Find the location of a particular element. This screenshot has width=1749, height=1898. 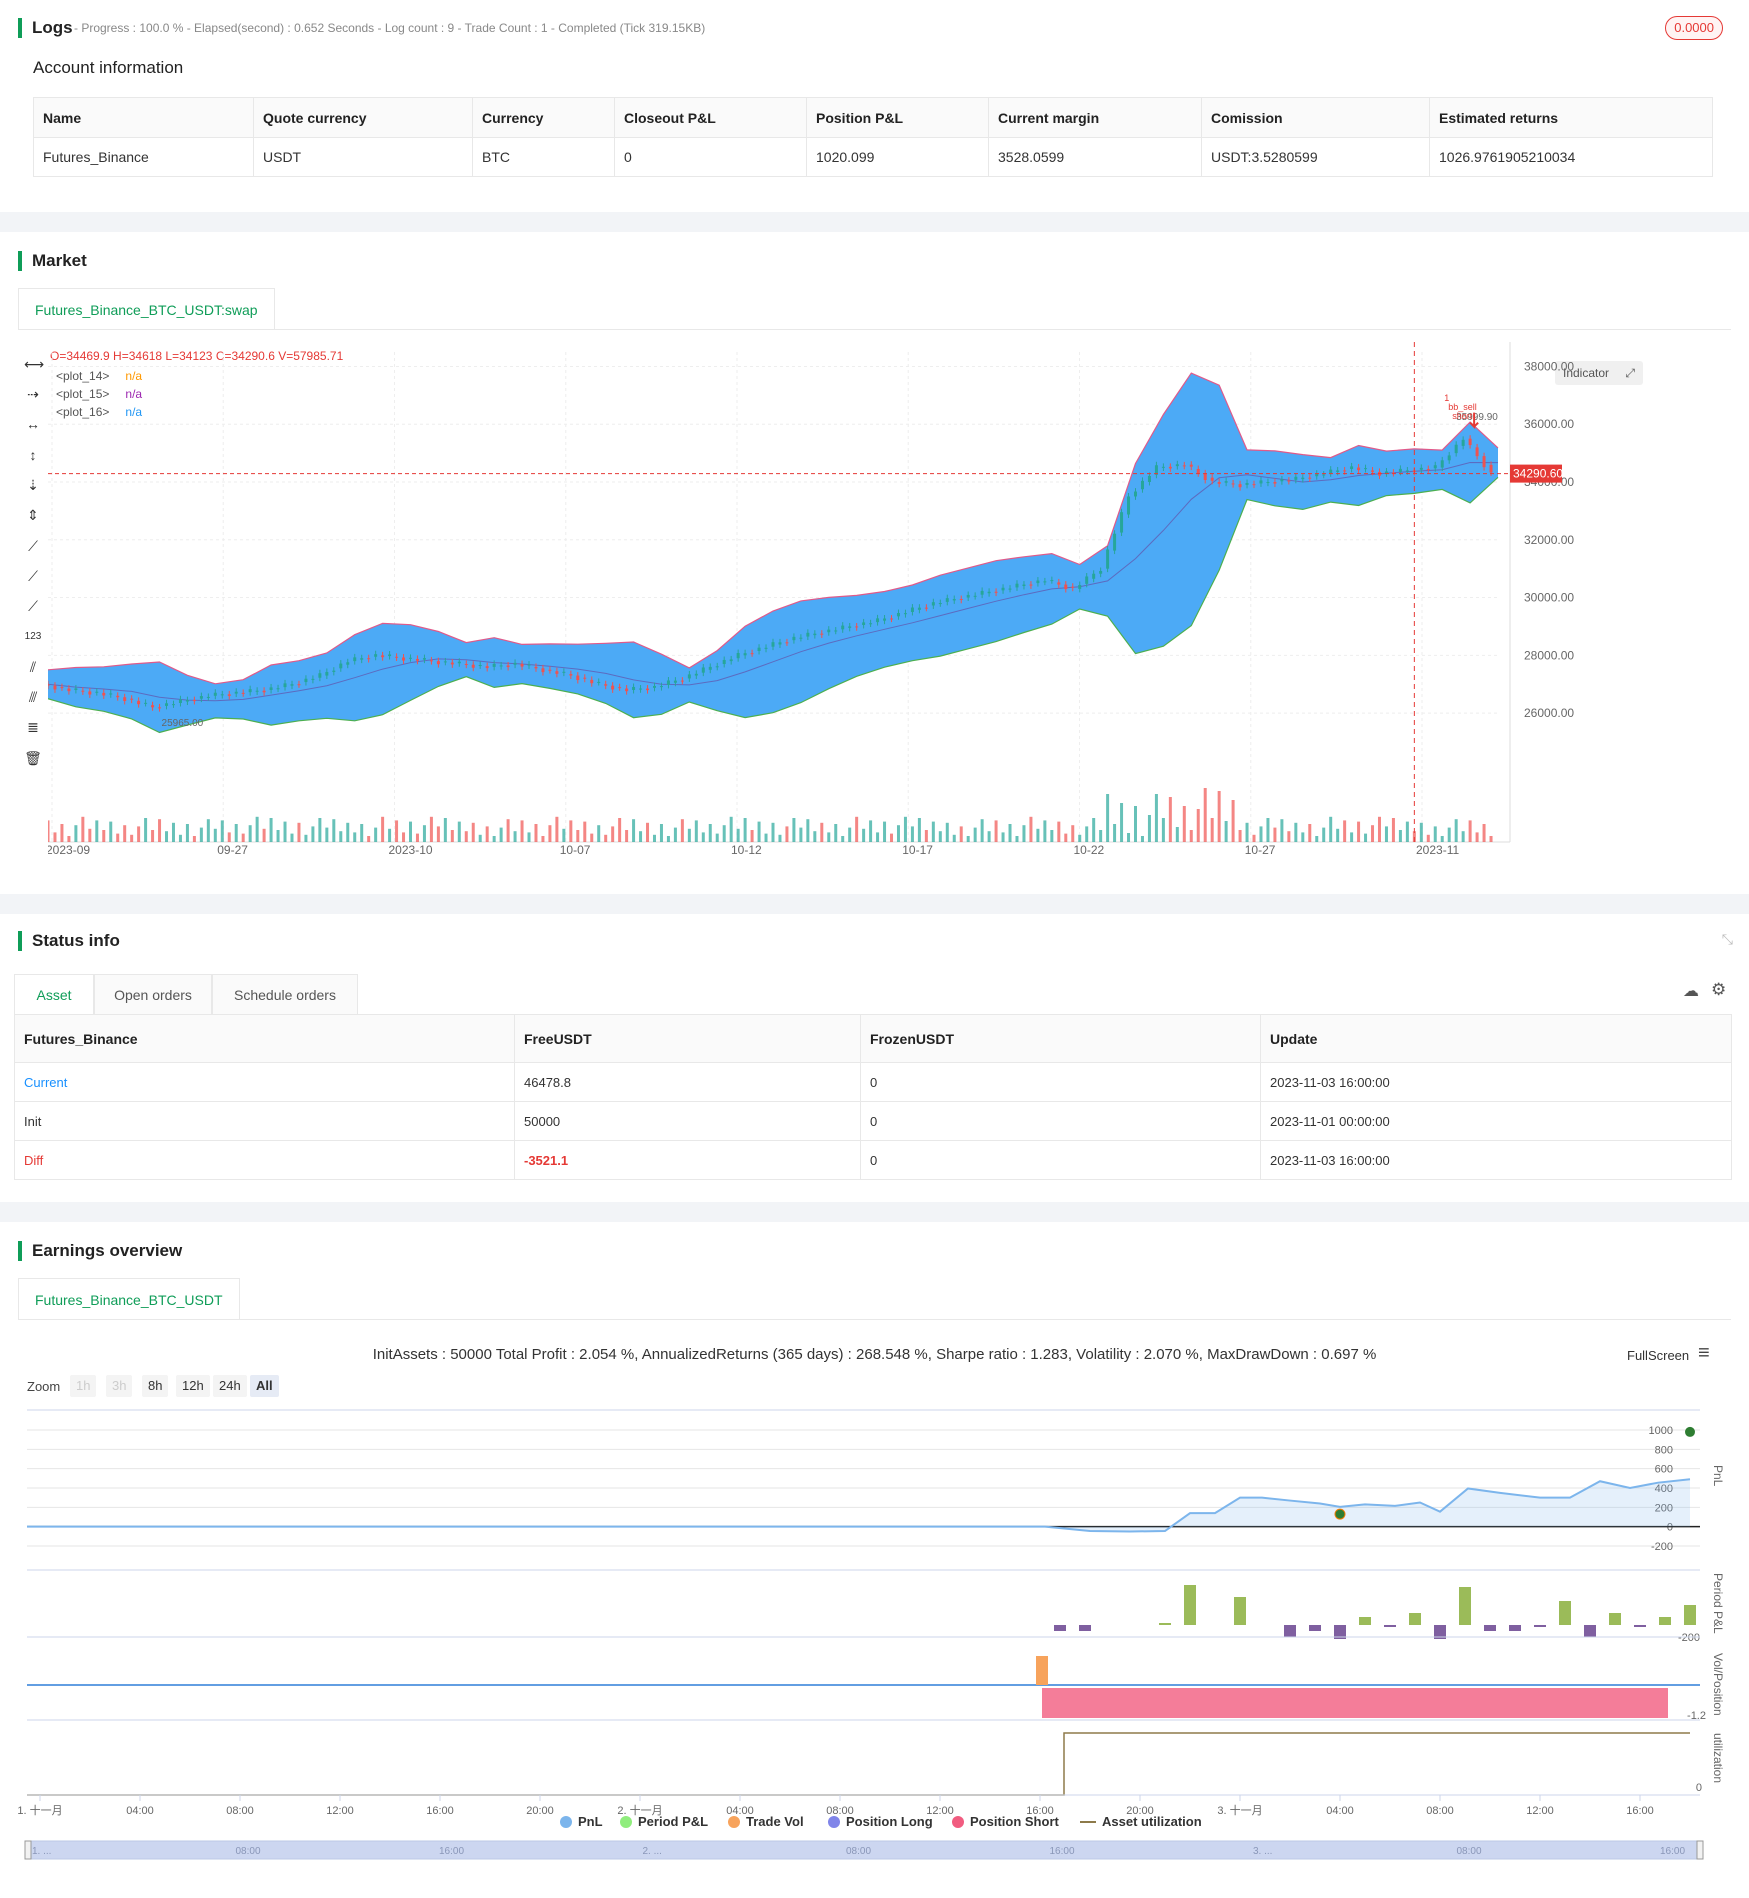

price-label-icon: 123 is located at coordinates (33, 636).